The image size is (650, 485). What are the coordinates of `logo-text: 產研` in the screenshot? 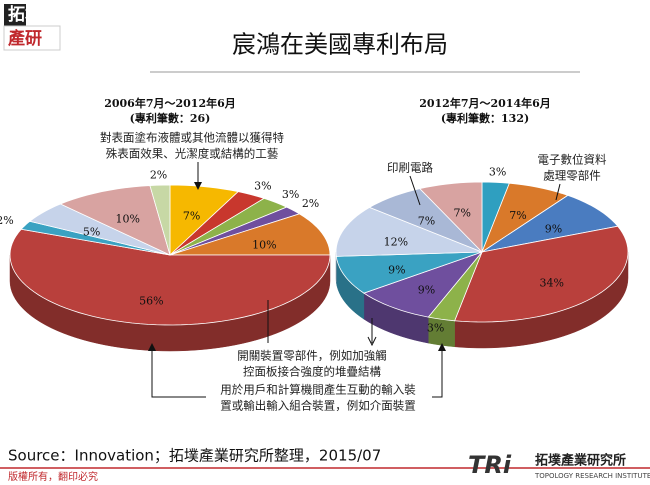 It's located at (25, 38).